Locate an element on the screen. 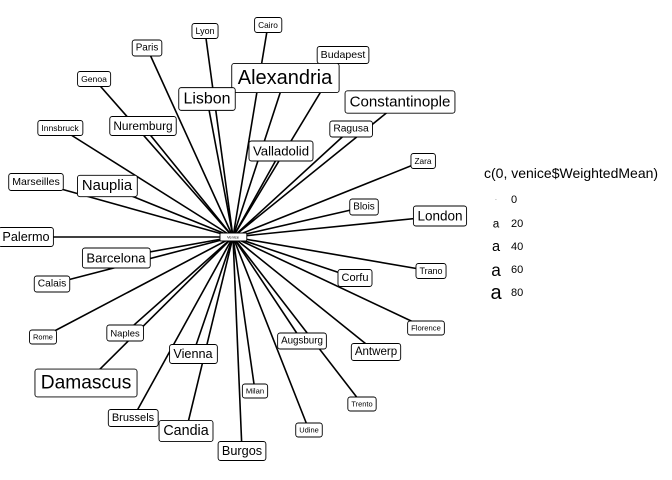  node-damascus: Damascus is located at coordinates (86, 383).